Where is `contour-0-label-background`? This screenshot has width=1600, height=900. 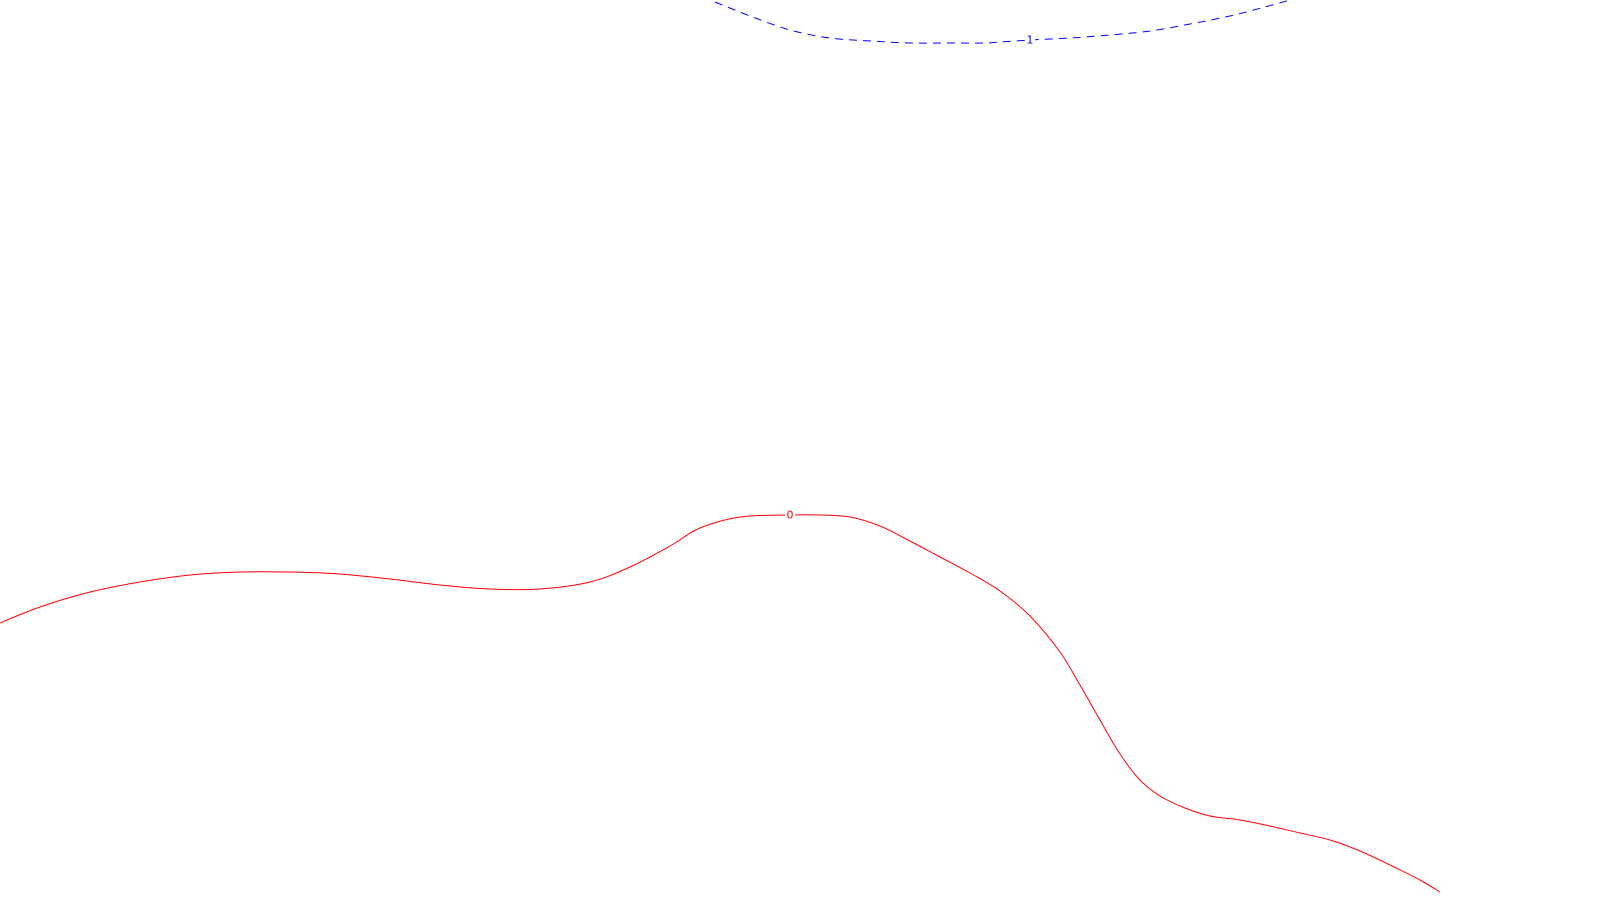
contour-0-label-background is located at coordinates (790, 514).